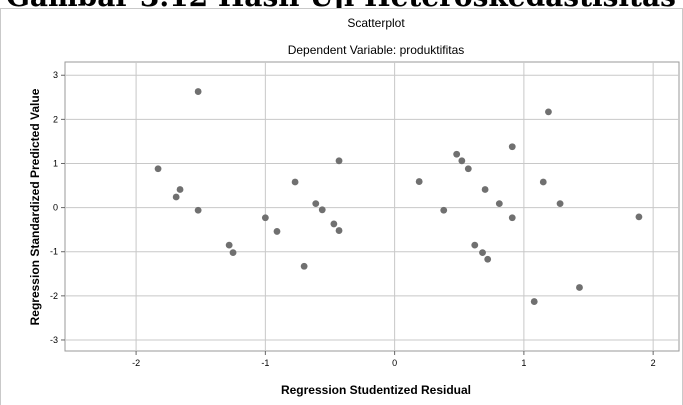  Describe the element at coordinates (394, 363) in the screenshot. I see `x-tick-label: 0` at that location.